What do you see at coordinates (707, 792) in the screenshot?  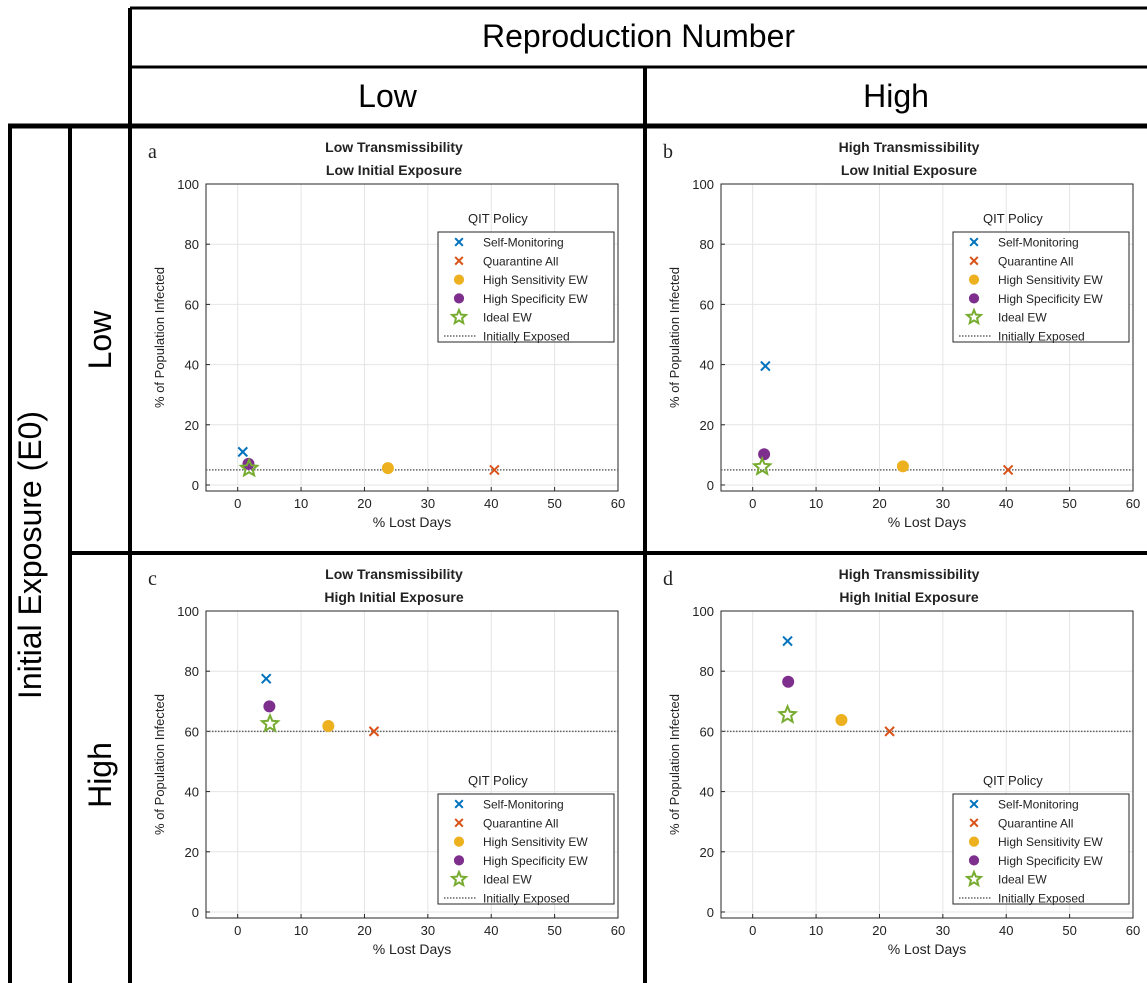 I see `y-tick-label: 40` at bounding box center [707, 792].